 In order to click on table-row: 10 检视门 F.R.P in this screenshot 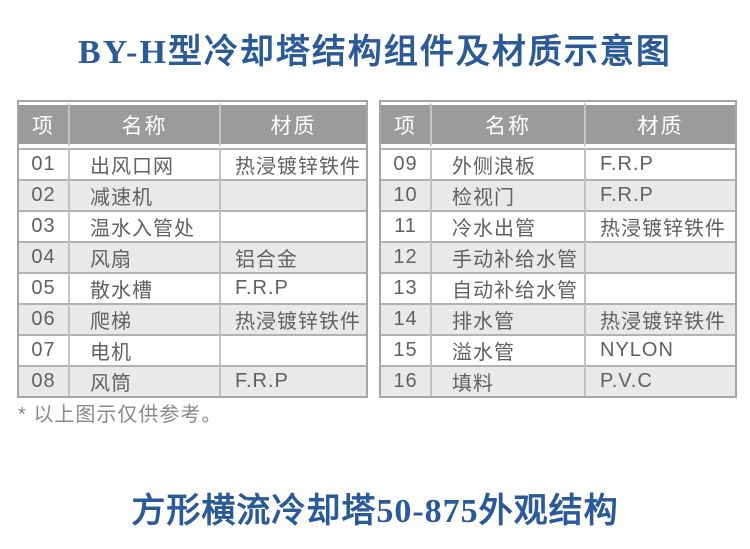, I will do `click(558, 194)`.